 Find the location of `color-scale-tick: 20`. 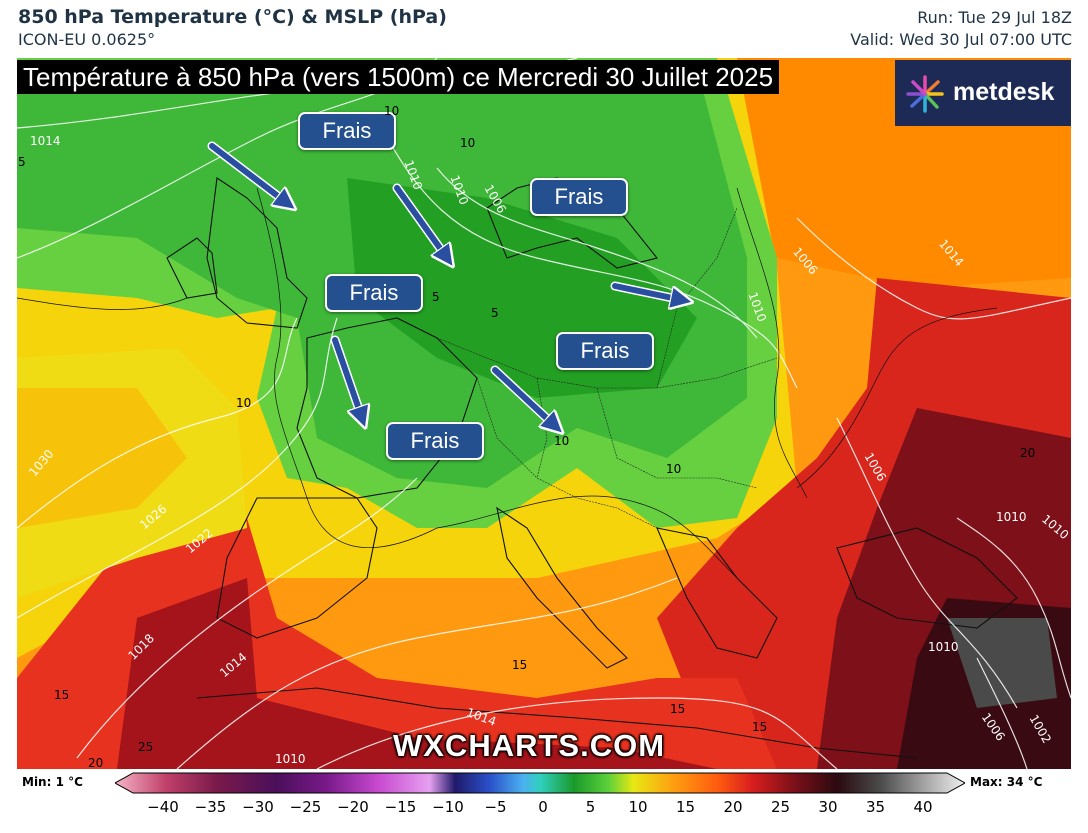

color-scale-tick: 20 is located at coordinates (732, 807).